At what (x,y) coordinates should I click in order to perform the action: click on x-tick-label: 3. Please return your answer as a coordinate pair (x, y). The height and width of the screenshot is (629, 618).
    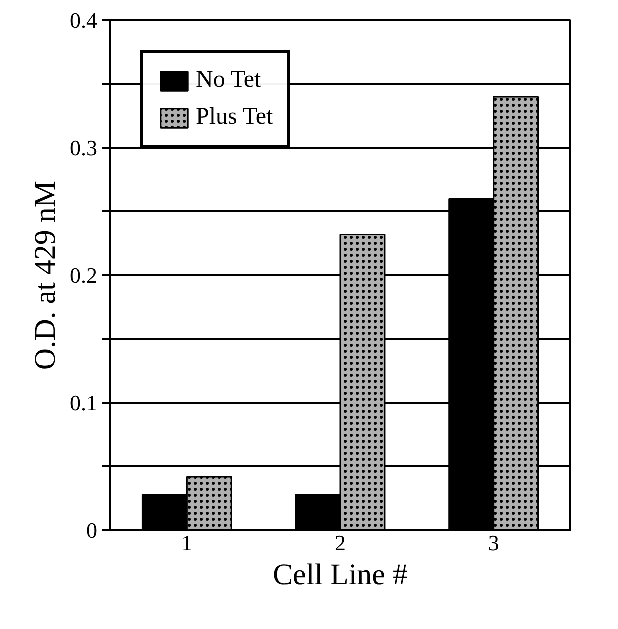
    Looking at the image, I should click on (494, 543).